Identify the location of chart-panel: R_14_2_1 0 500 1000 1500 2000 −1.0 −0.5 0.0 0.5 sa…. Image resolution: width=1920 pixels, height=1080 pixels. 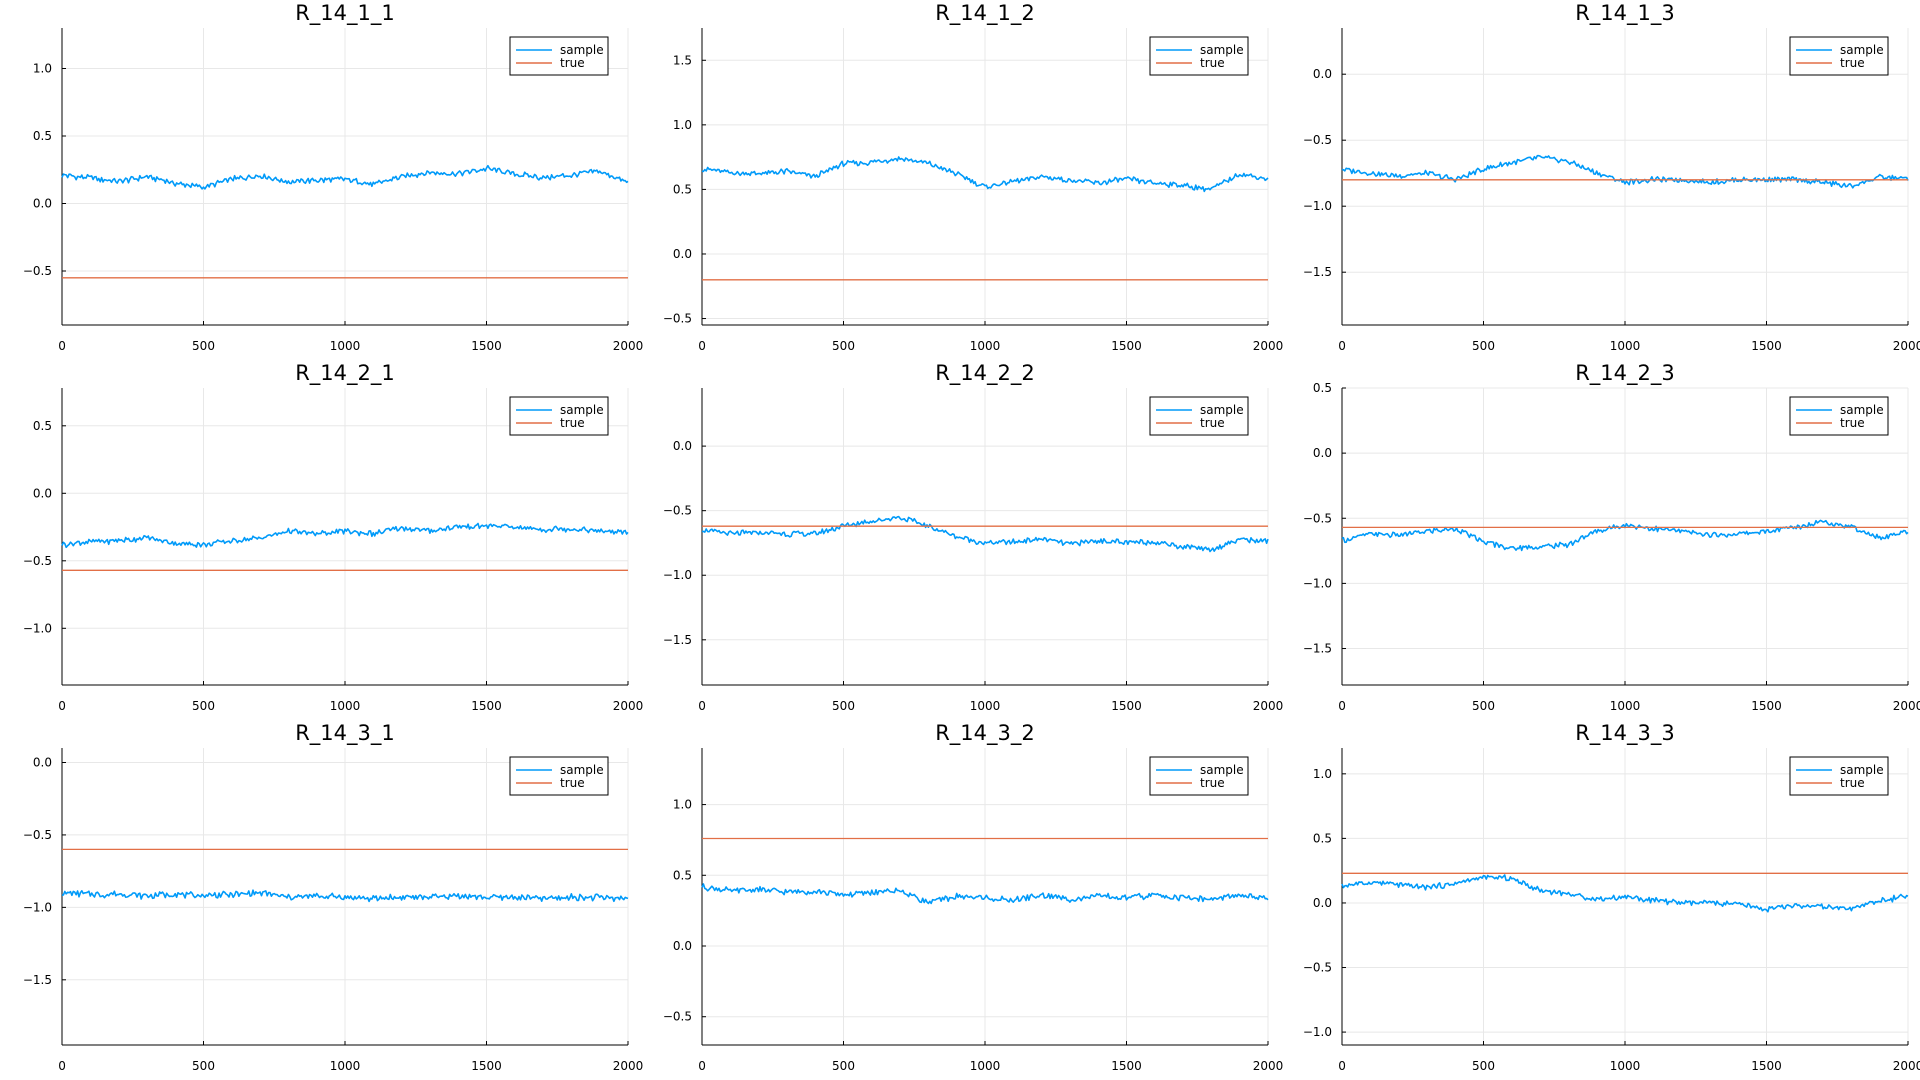
(333, 537).